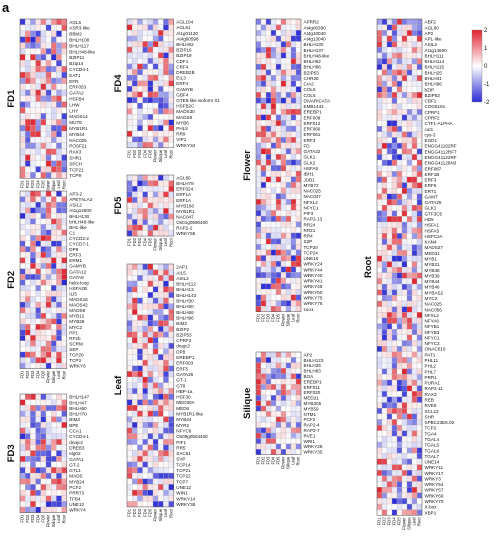 This screenshot has width=498, height=550. What do you see at coordinates (185, 205) in the screenshot?
I see `gene-label: MYB108` at bounding box center [185, 205].